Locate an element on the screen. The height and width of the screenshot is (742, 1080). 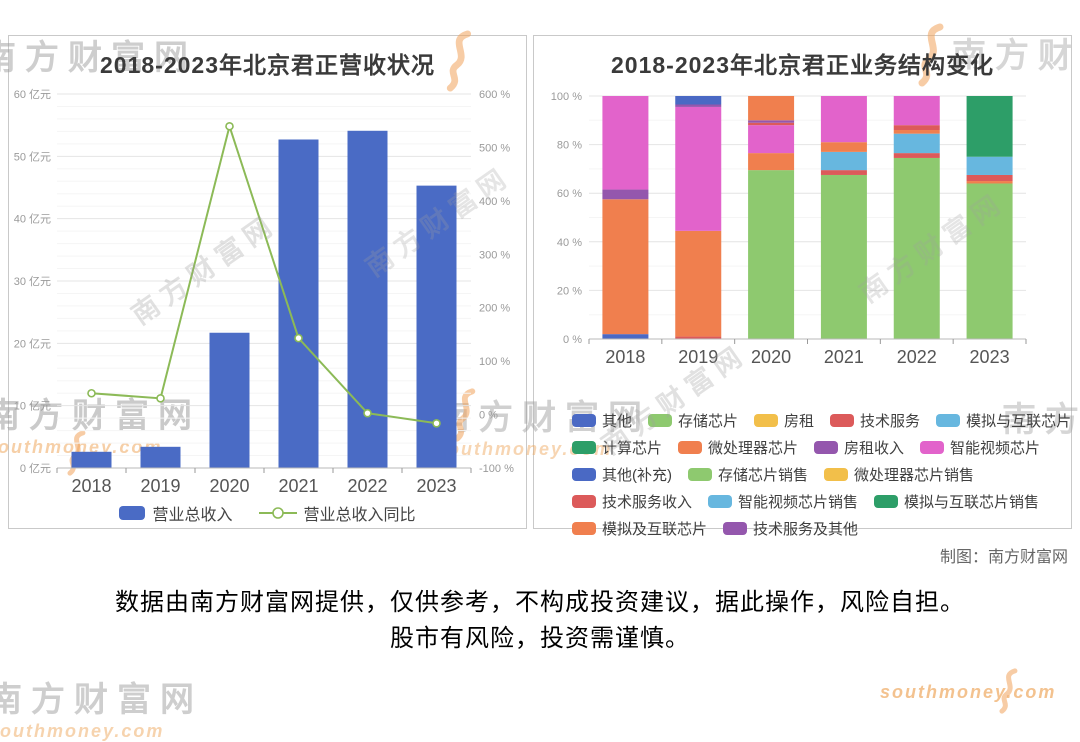
right-chart-title: 2018-2023年北京君正业务结构变化 is located at coordinates (802, 65).